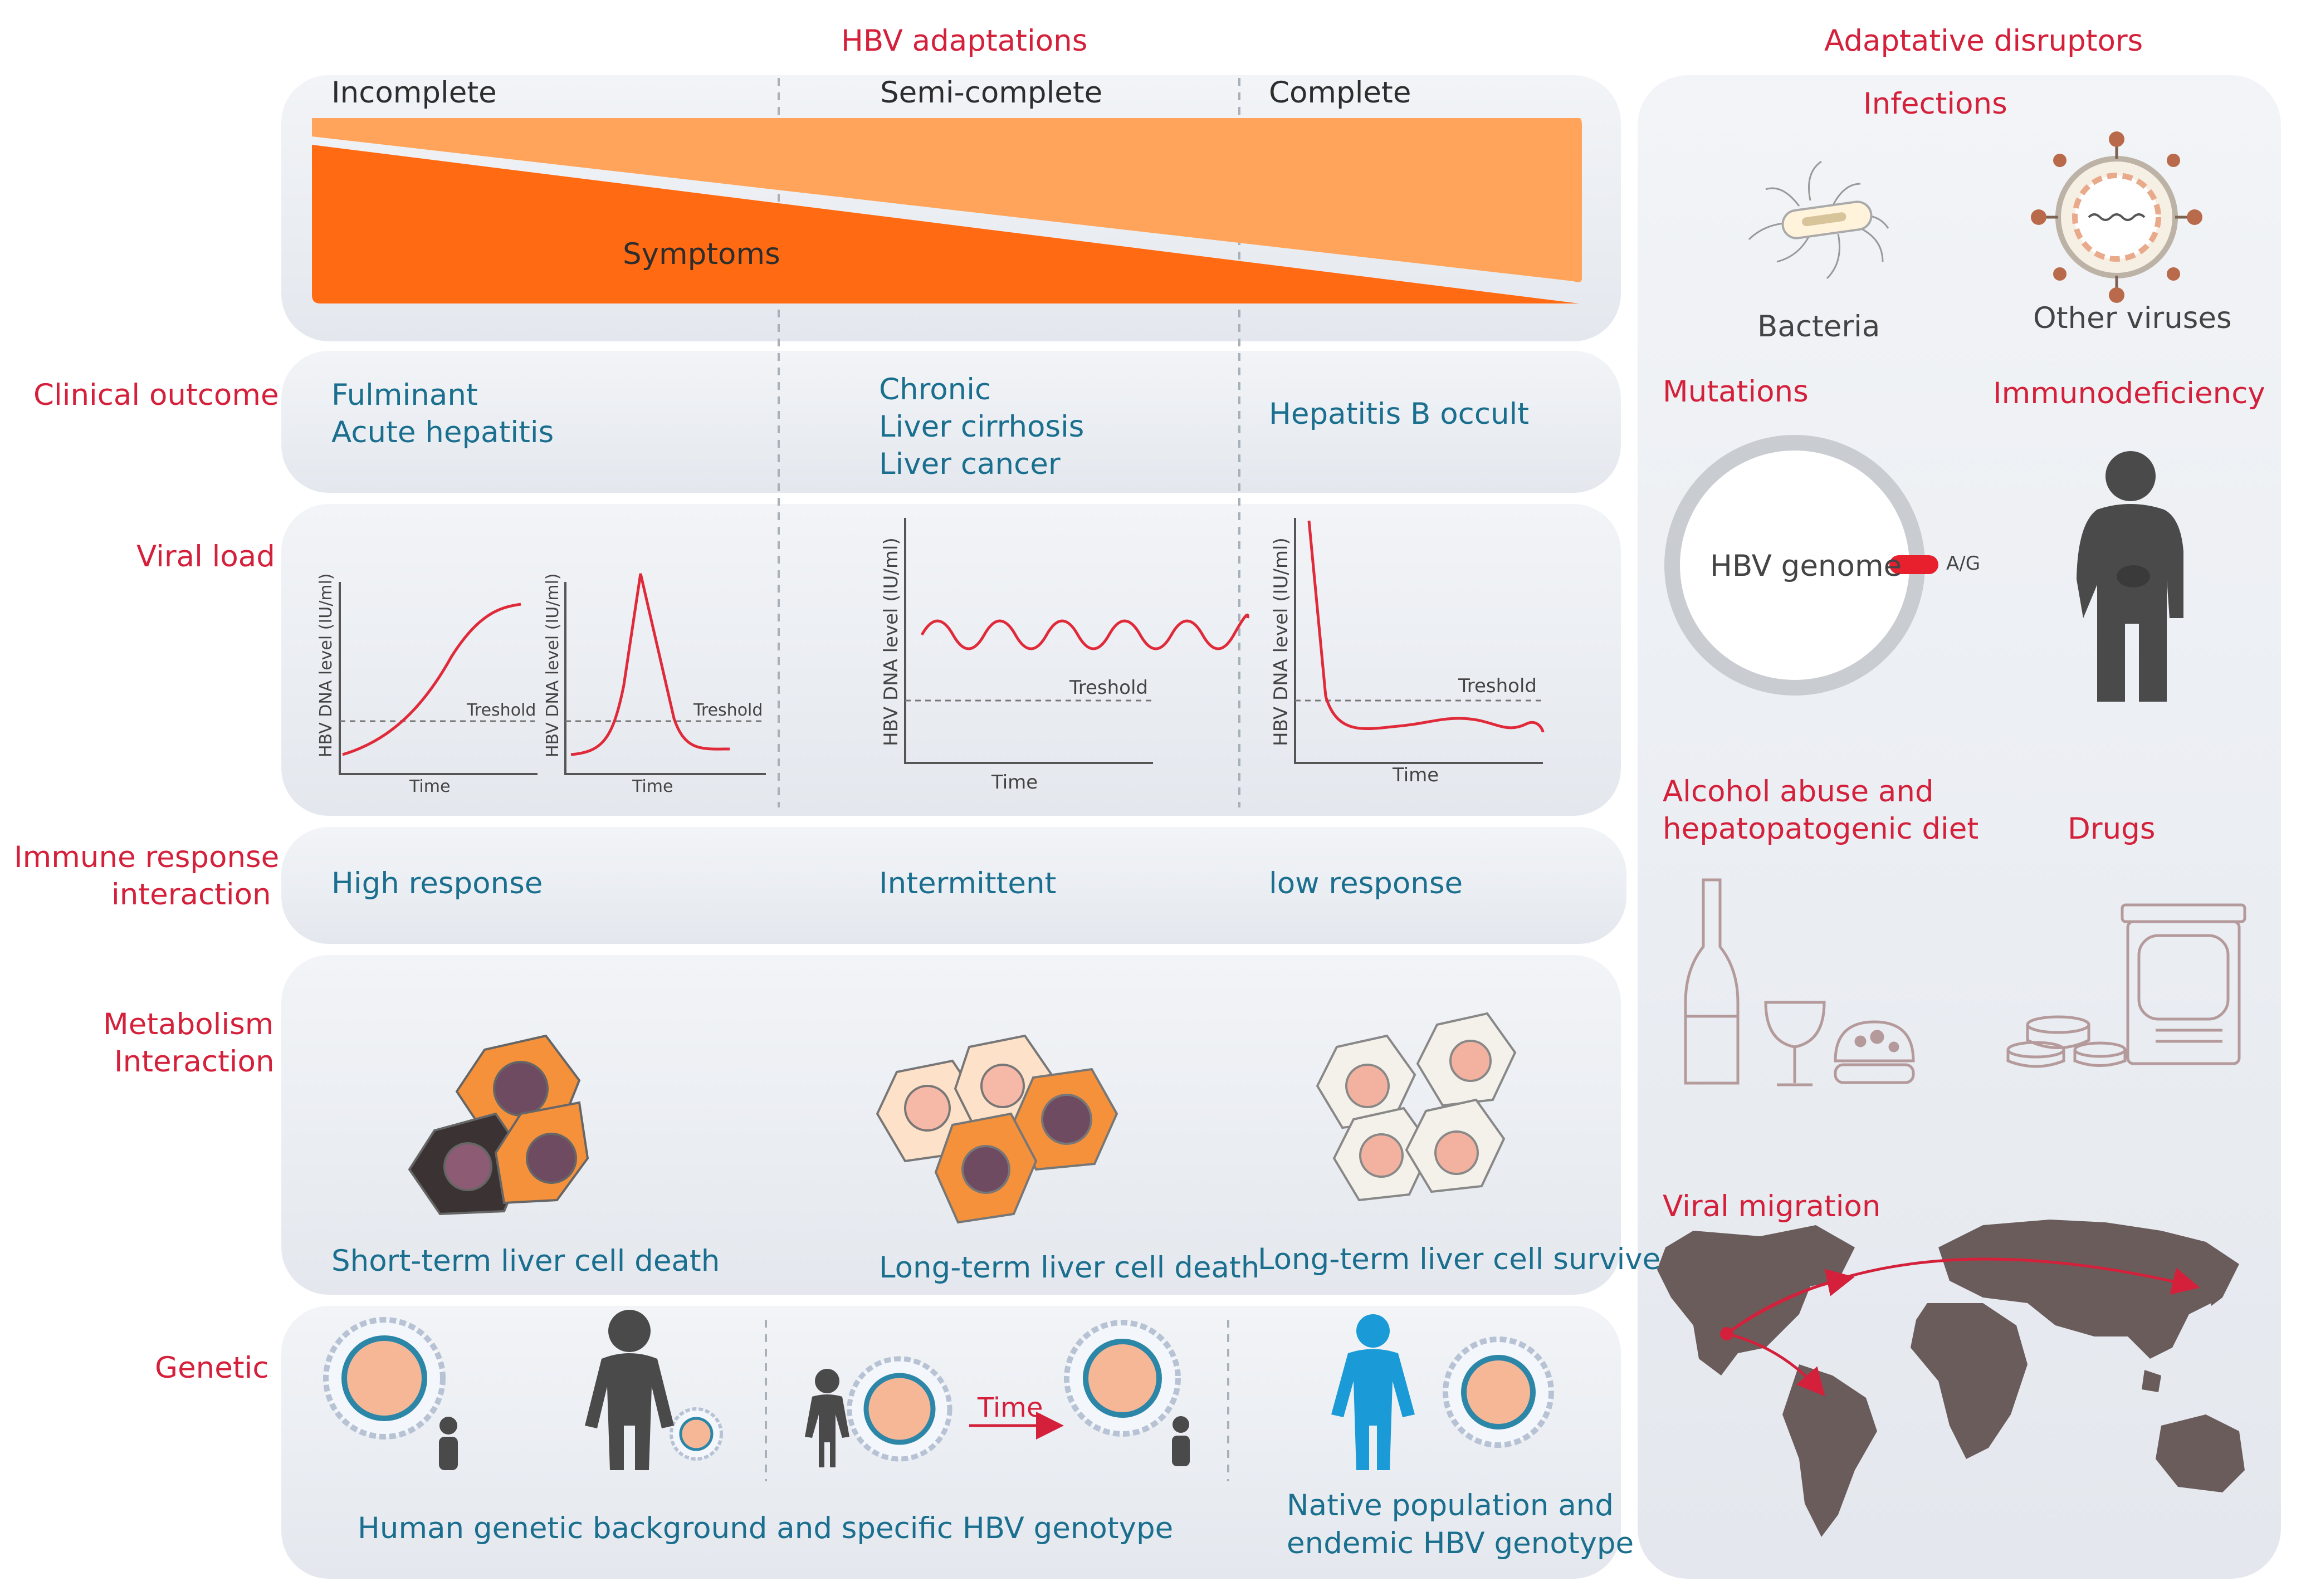 This screenshot has width=2301, height=1596. What do you see at coordinates (191, 895) in the screenshot?
I see `row-label-immune-2: interaction` at bounding box center [191, 895].